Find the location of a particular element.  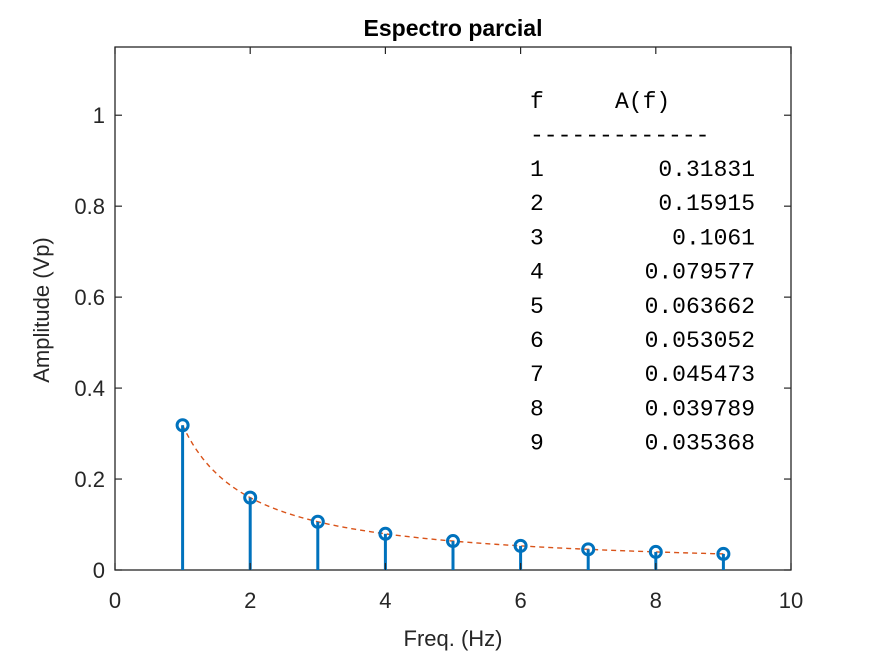

table-cell-f: 3 is located at coordinates (537, 238).